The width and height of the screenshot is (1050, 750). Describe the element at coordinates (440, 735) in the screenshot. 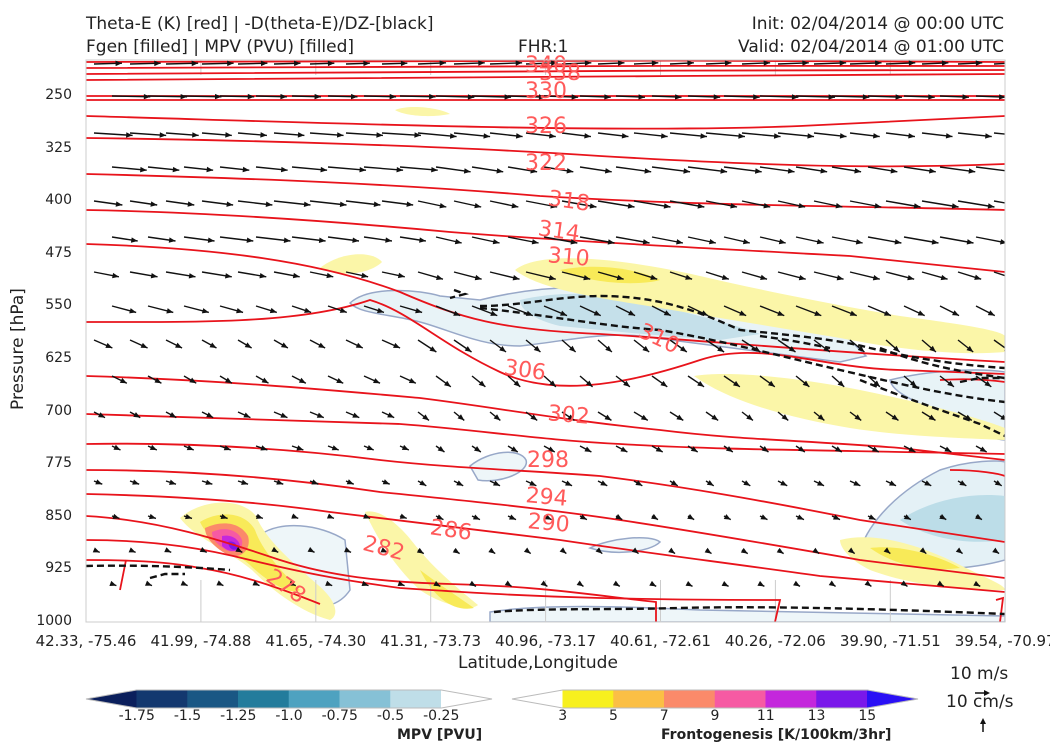

I see `mpv-colorbar-label: MPV [PVU]` at that location.